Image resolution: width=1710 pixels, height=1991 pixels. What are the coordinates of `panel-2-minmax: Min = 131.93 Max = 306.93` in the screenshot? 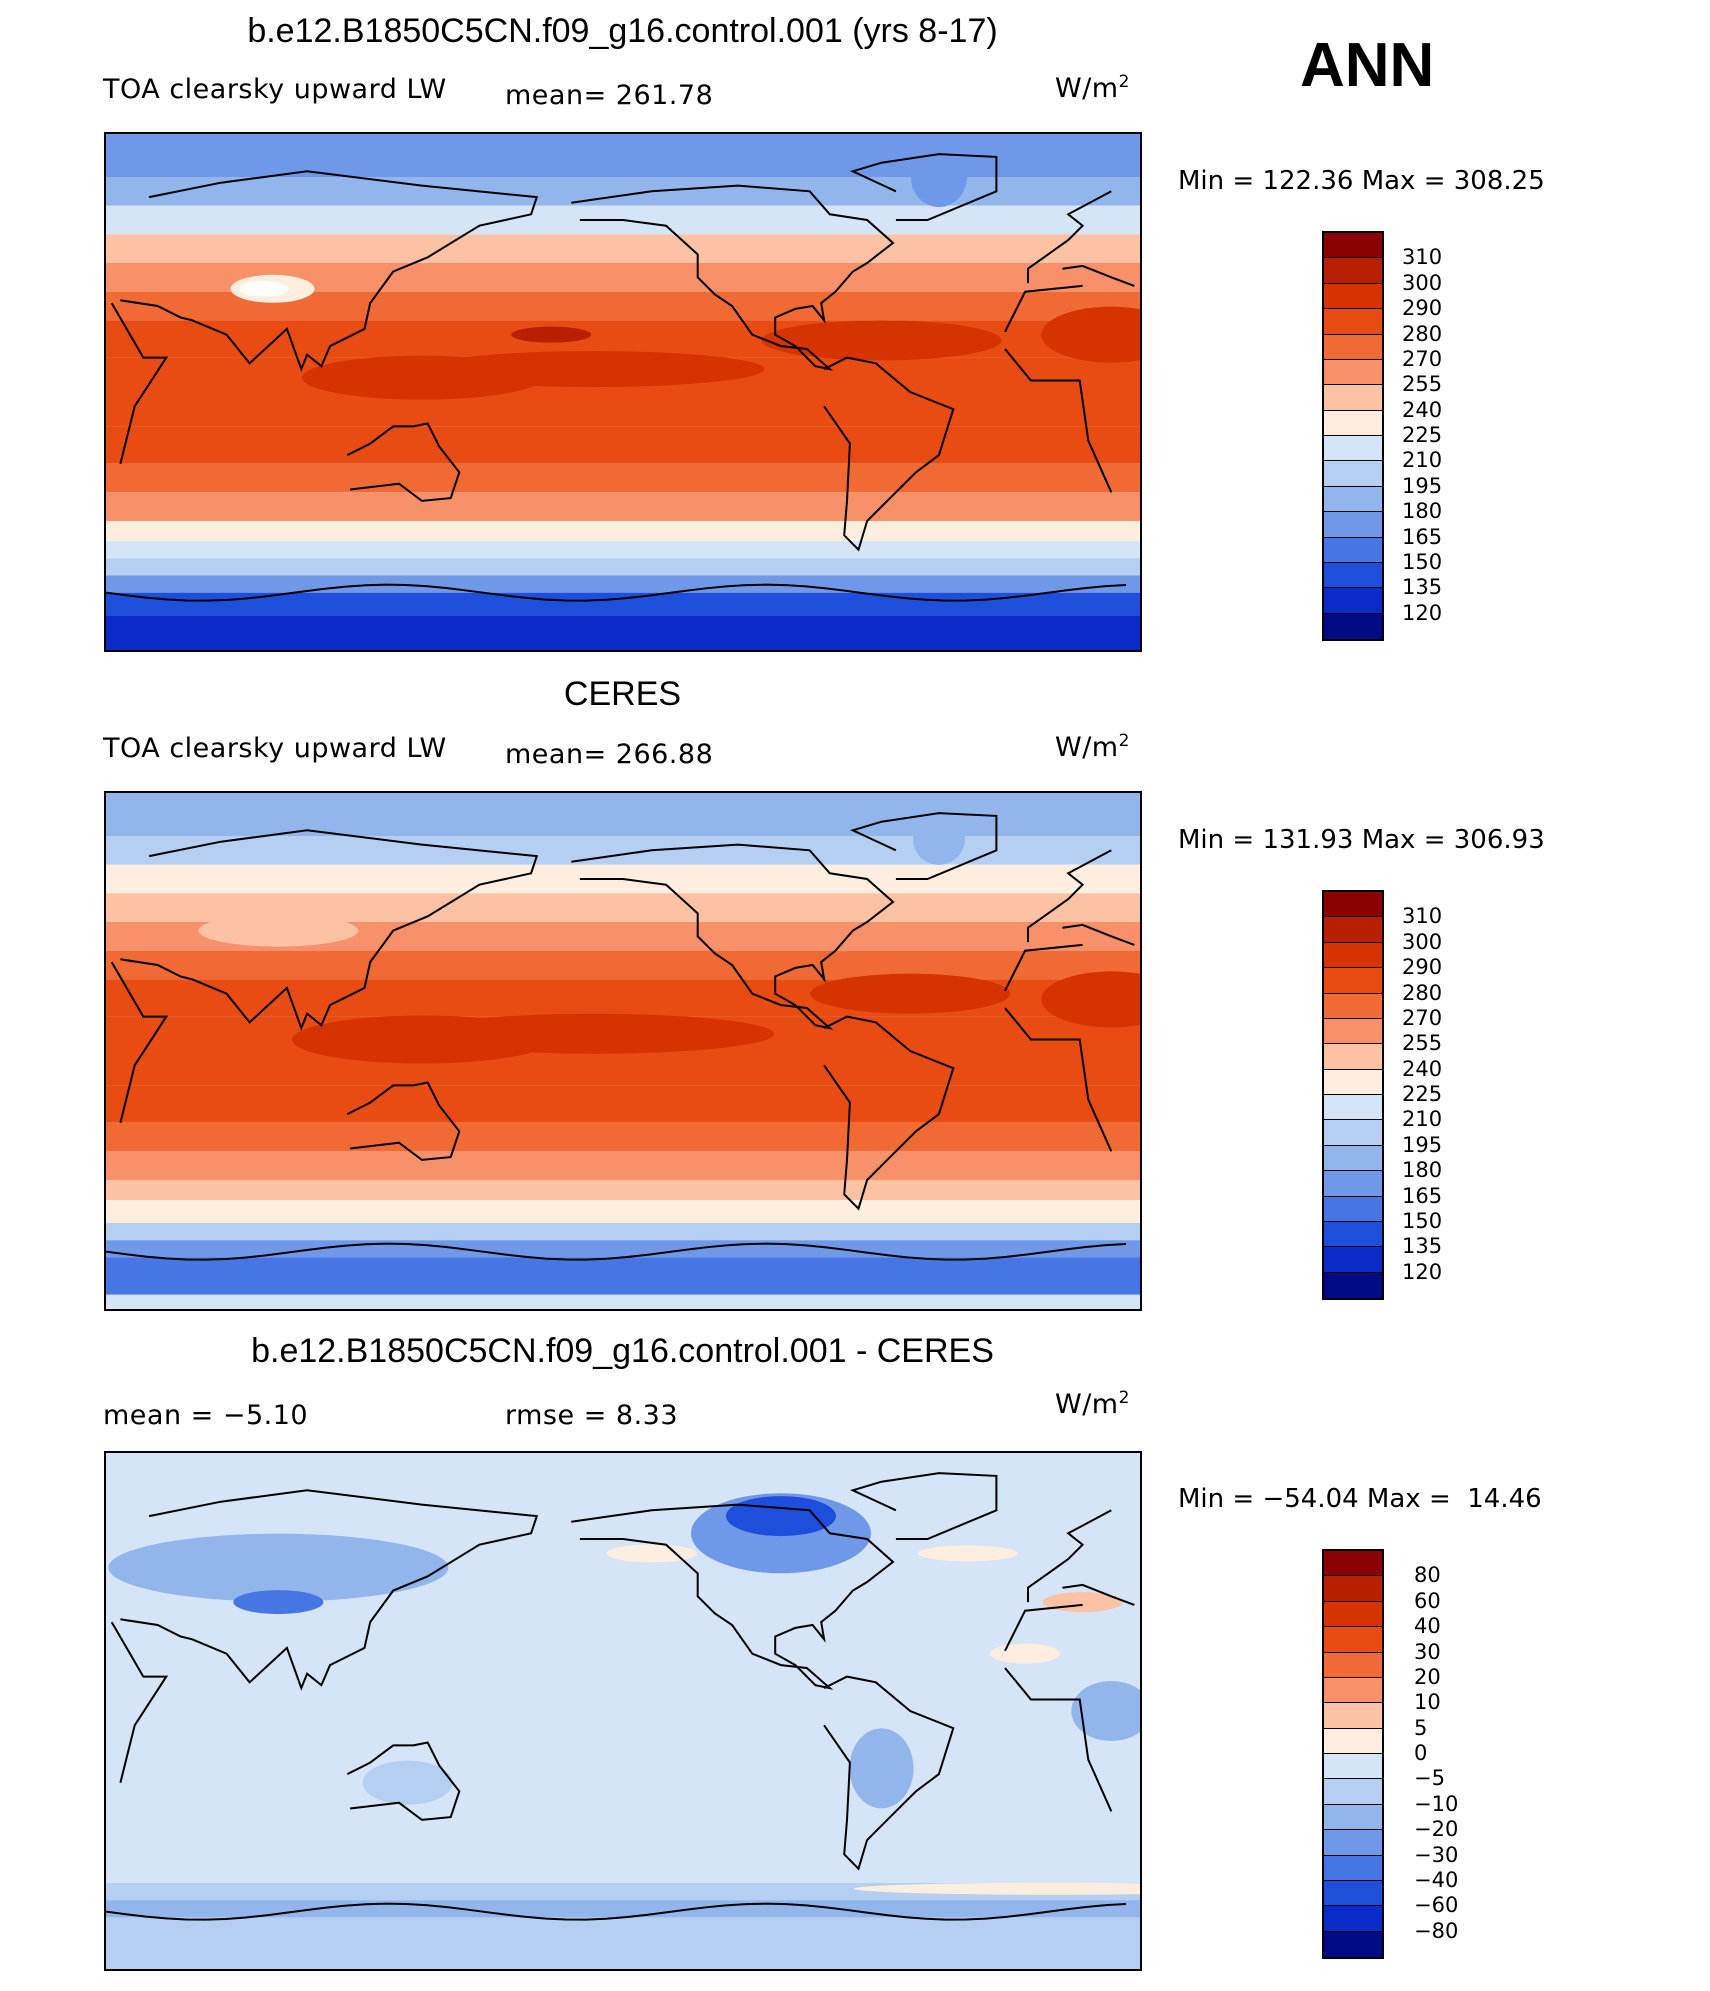 It's located at (1361, 840).